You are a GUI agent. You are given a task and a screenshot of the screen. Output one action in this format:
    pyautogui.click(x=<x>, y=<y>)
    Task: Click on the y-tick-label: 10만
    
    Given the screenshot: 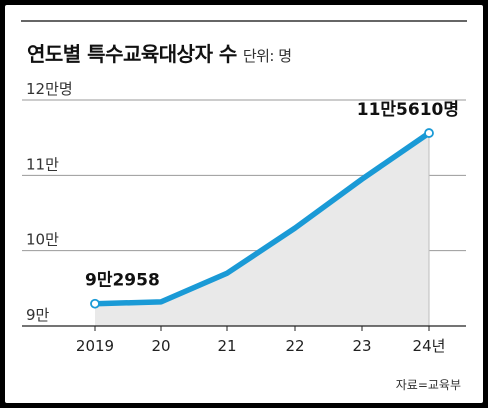 What is the action you would take?
    pyautogui.click(x=42, y=240)
    